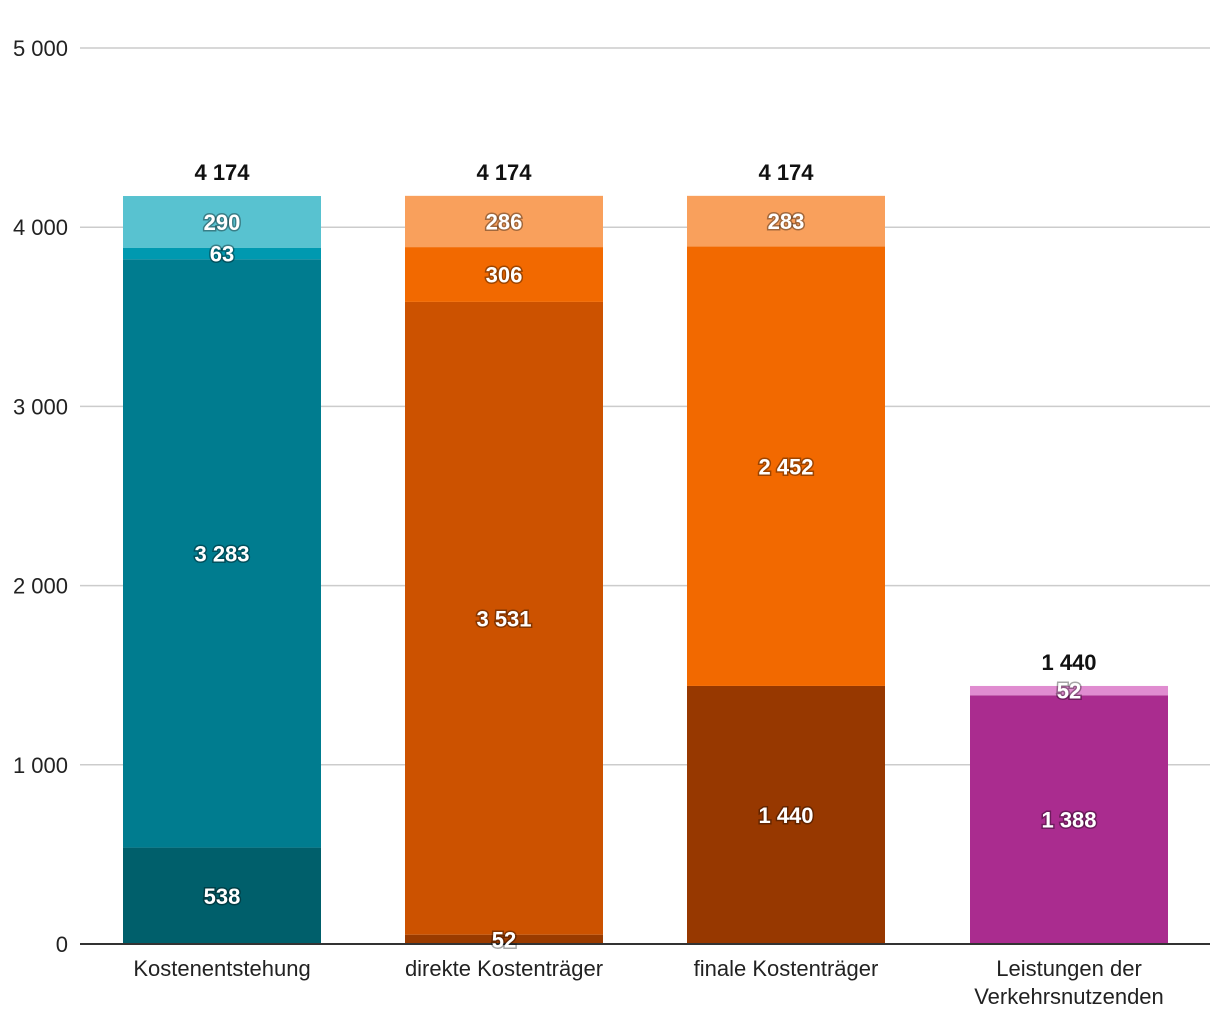 The image size is (1220, 1025). I want to click on segment-value-label: 1 388, so click(1068, 820).